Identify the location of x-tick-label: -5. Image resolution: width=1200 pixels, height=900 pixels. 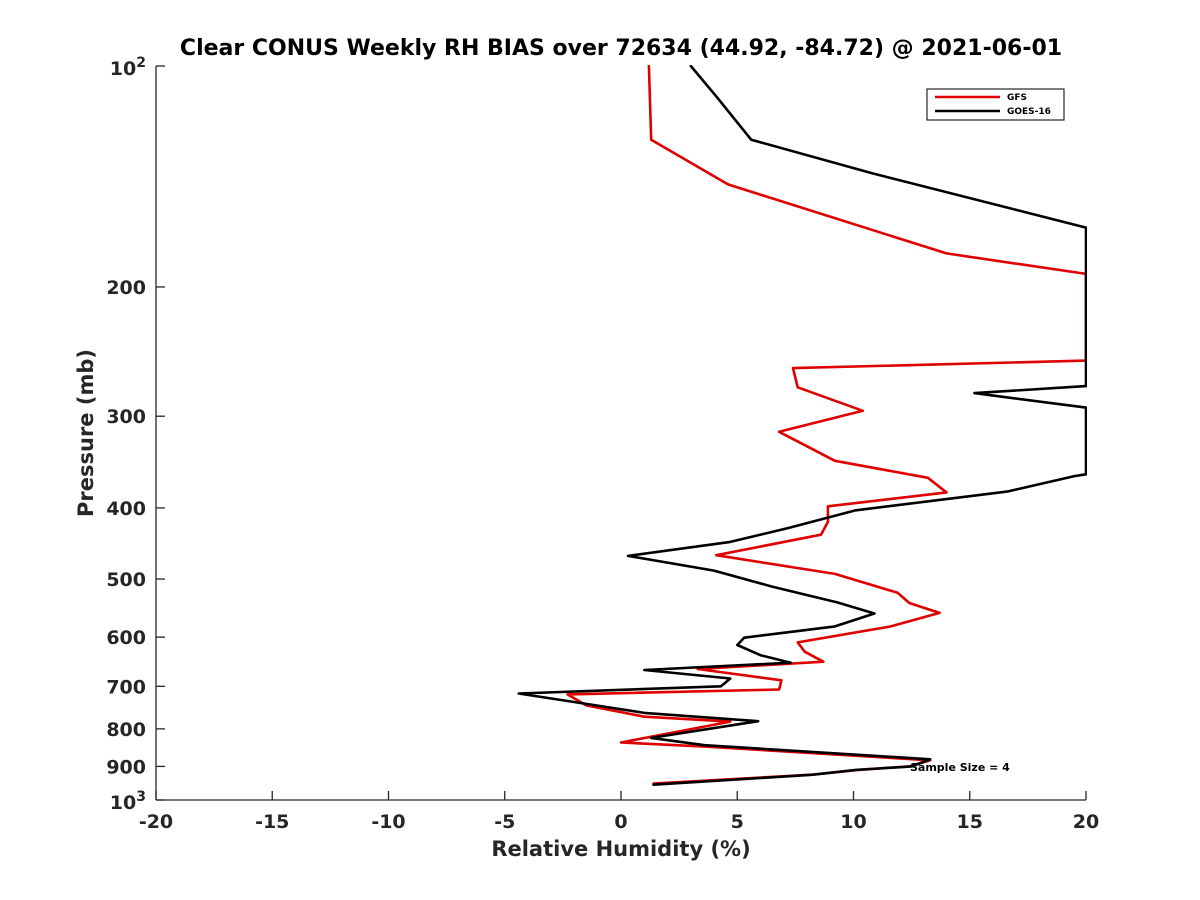
(504, 822).